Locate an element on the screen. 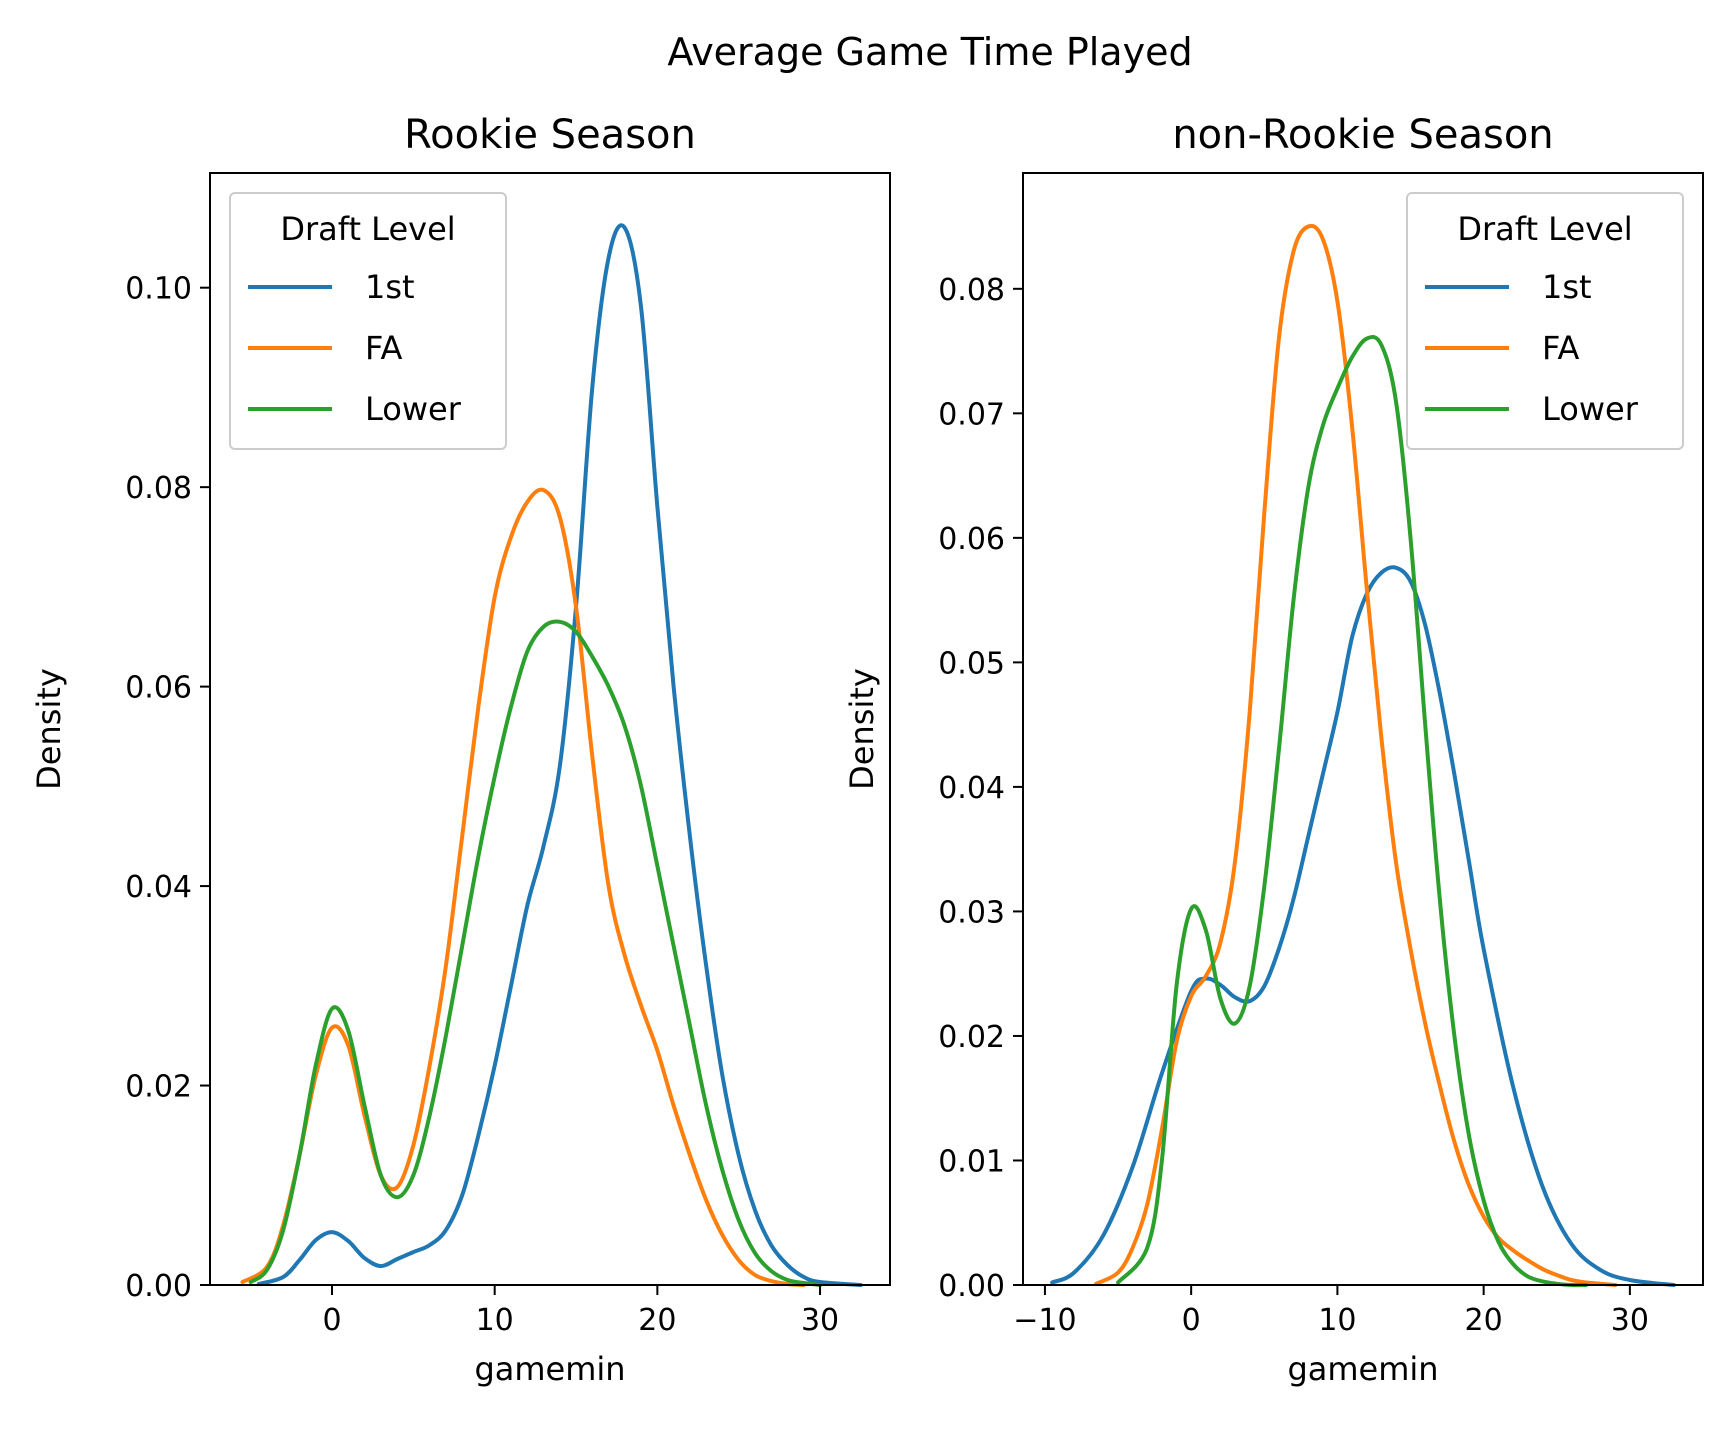 This screenshot has height=1438, width=1726. nonrookie-y-tick-label: 0.07 is located at coordinates (971, 414).